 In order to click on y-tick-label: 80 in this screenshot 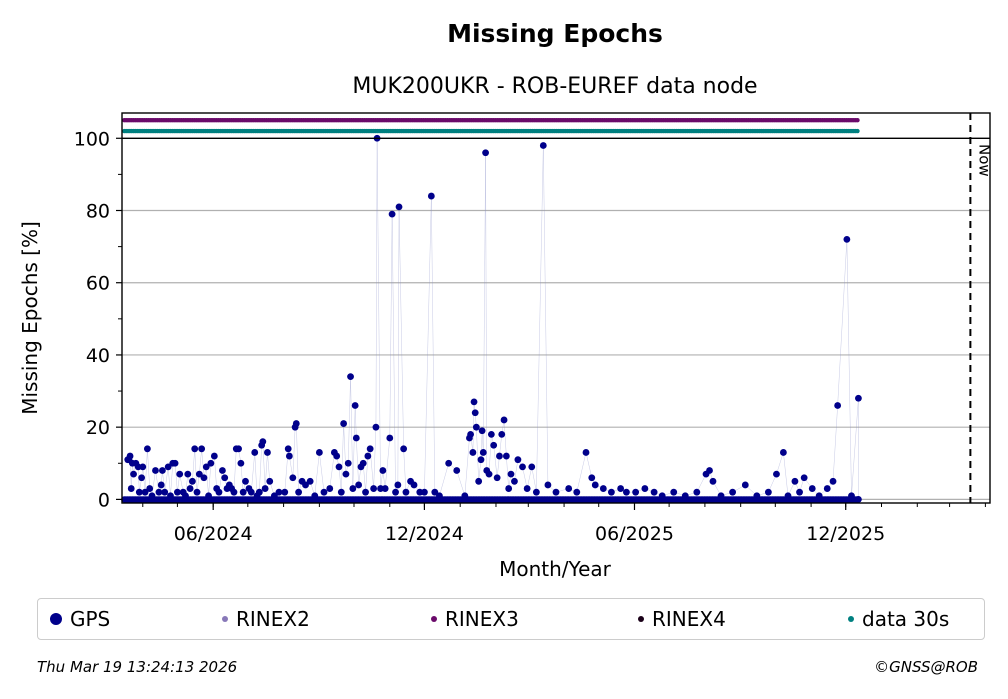, I will do `click(98, 212)`.